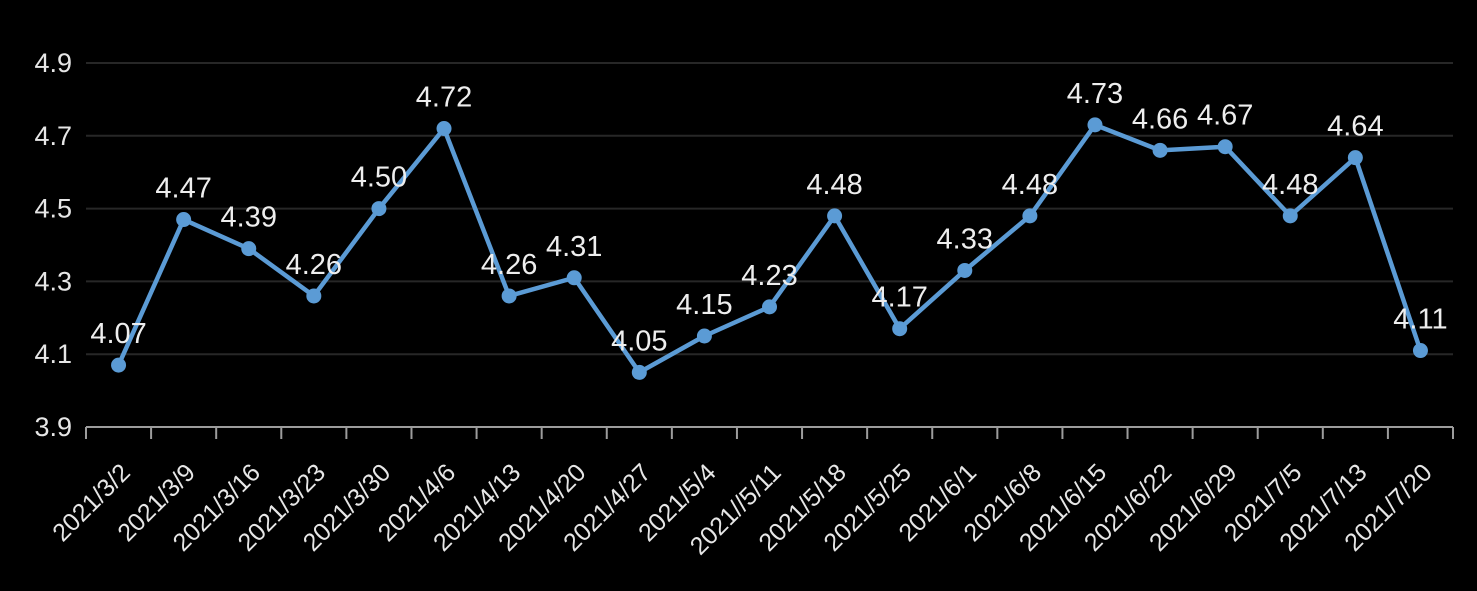 This screenshot has width=1477, height=591. I want to click on y-axis-tick-label: 3.9, so click(53, 427).